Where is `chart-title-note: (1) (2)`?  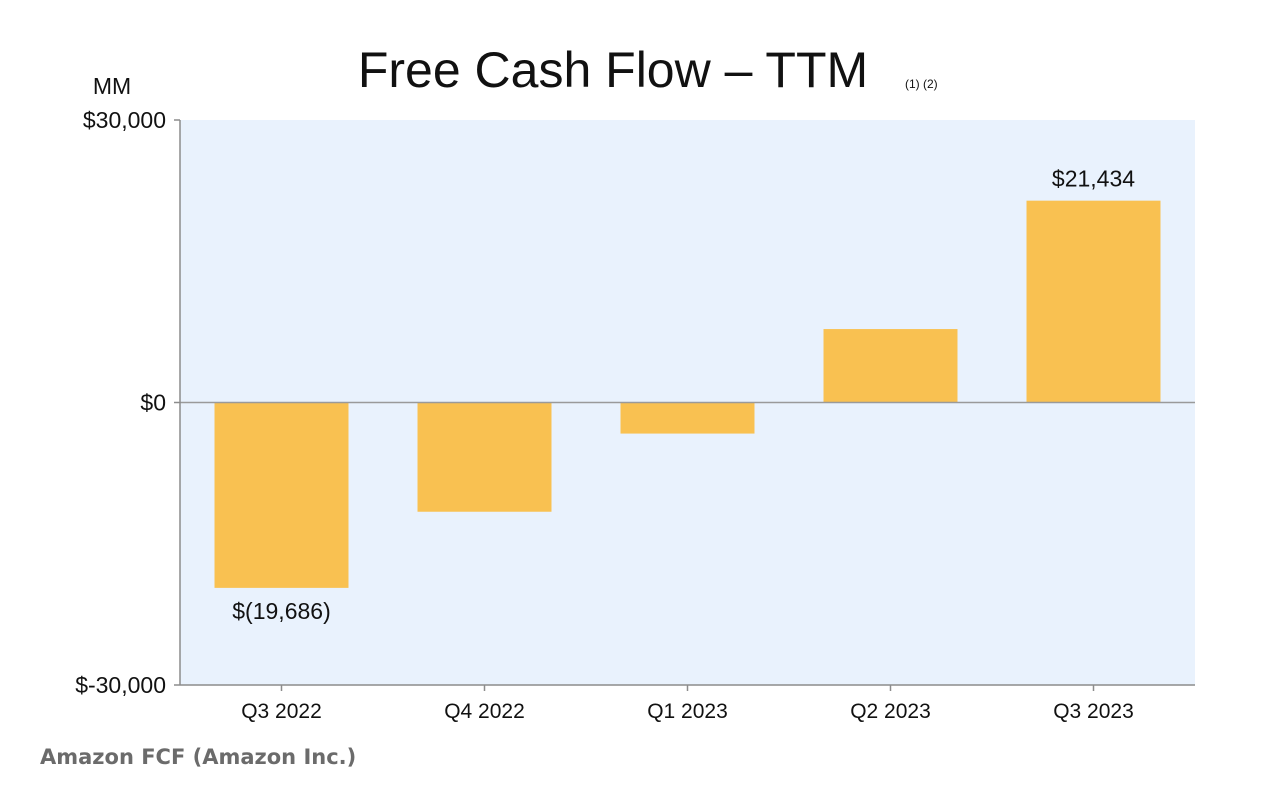 chart-title-note: (1) (2) is located at coordinates (921, 84).